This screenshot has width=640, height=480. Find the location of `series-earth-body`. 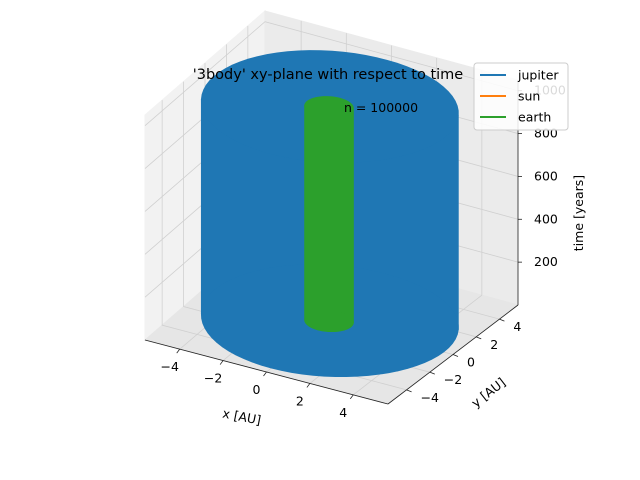

series-earth-body is located at coordinates (329, 214).